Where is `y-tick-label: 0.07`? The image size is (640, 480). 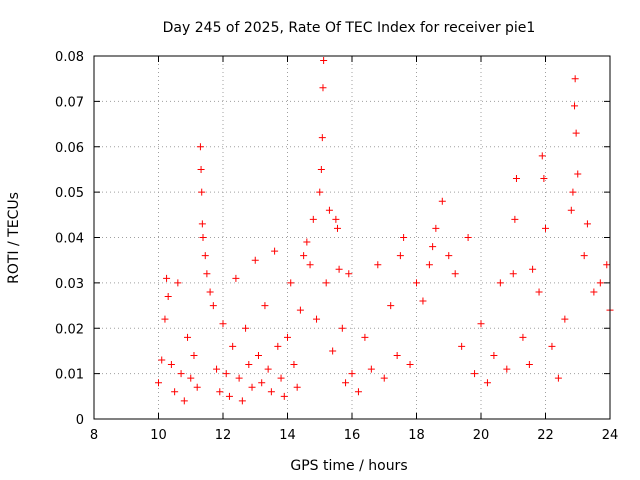 y-tick-label: 0.07 is located at coordinates (69, 102).